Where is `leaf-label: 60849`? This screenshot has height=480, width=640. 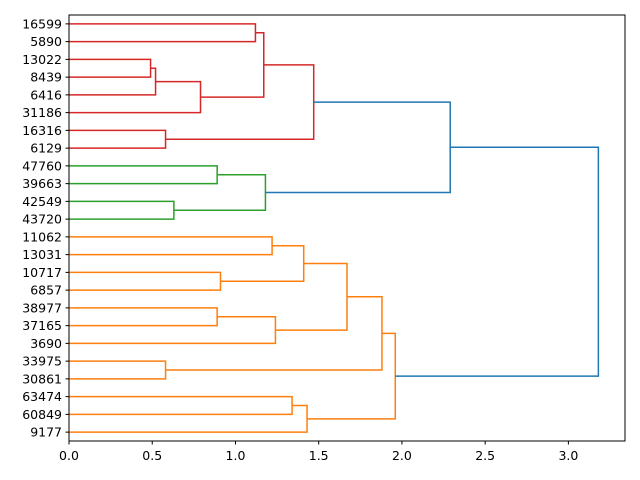
leaf-label: 60849 is located at coordinates (42, 414).